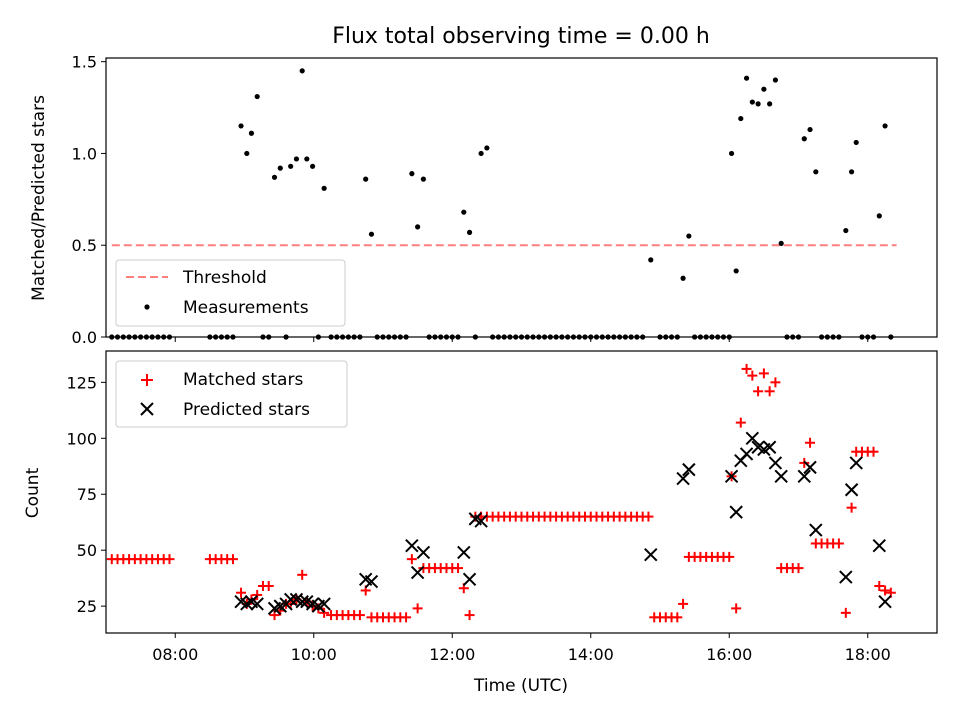 The height and width of the screenshot is (720, 960). What do you see at coordinates (84, 62) in the screenshot?
I see `top-y-tick-label: 1.5` at bounding box center [84, 62].